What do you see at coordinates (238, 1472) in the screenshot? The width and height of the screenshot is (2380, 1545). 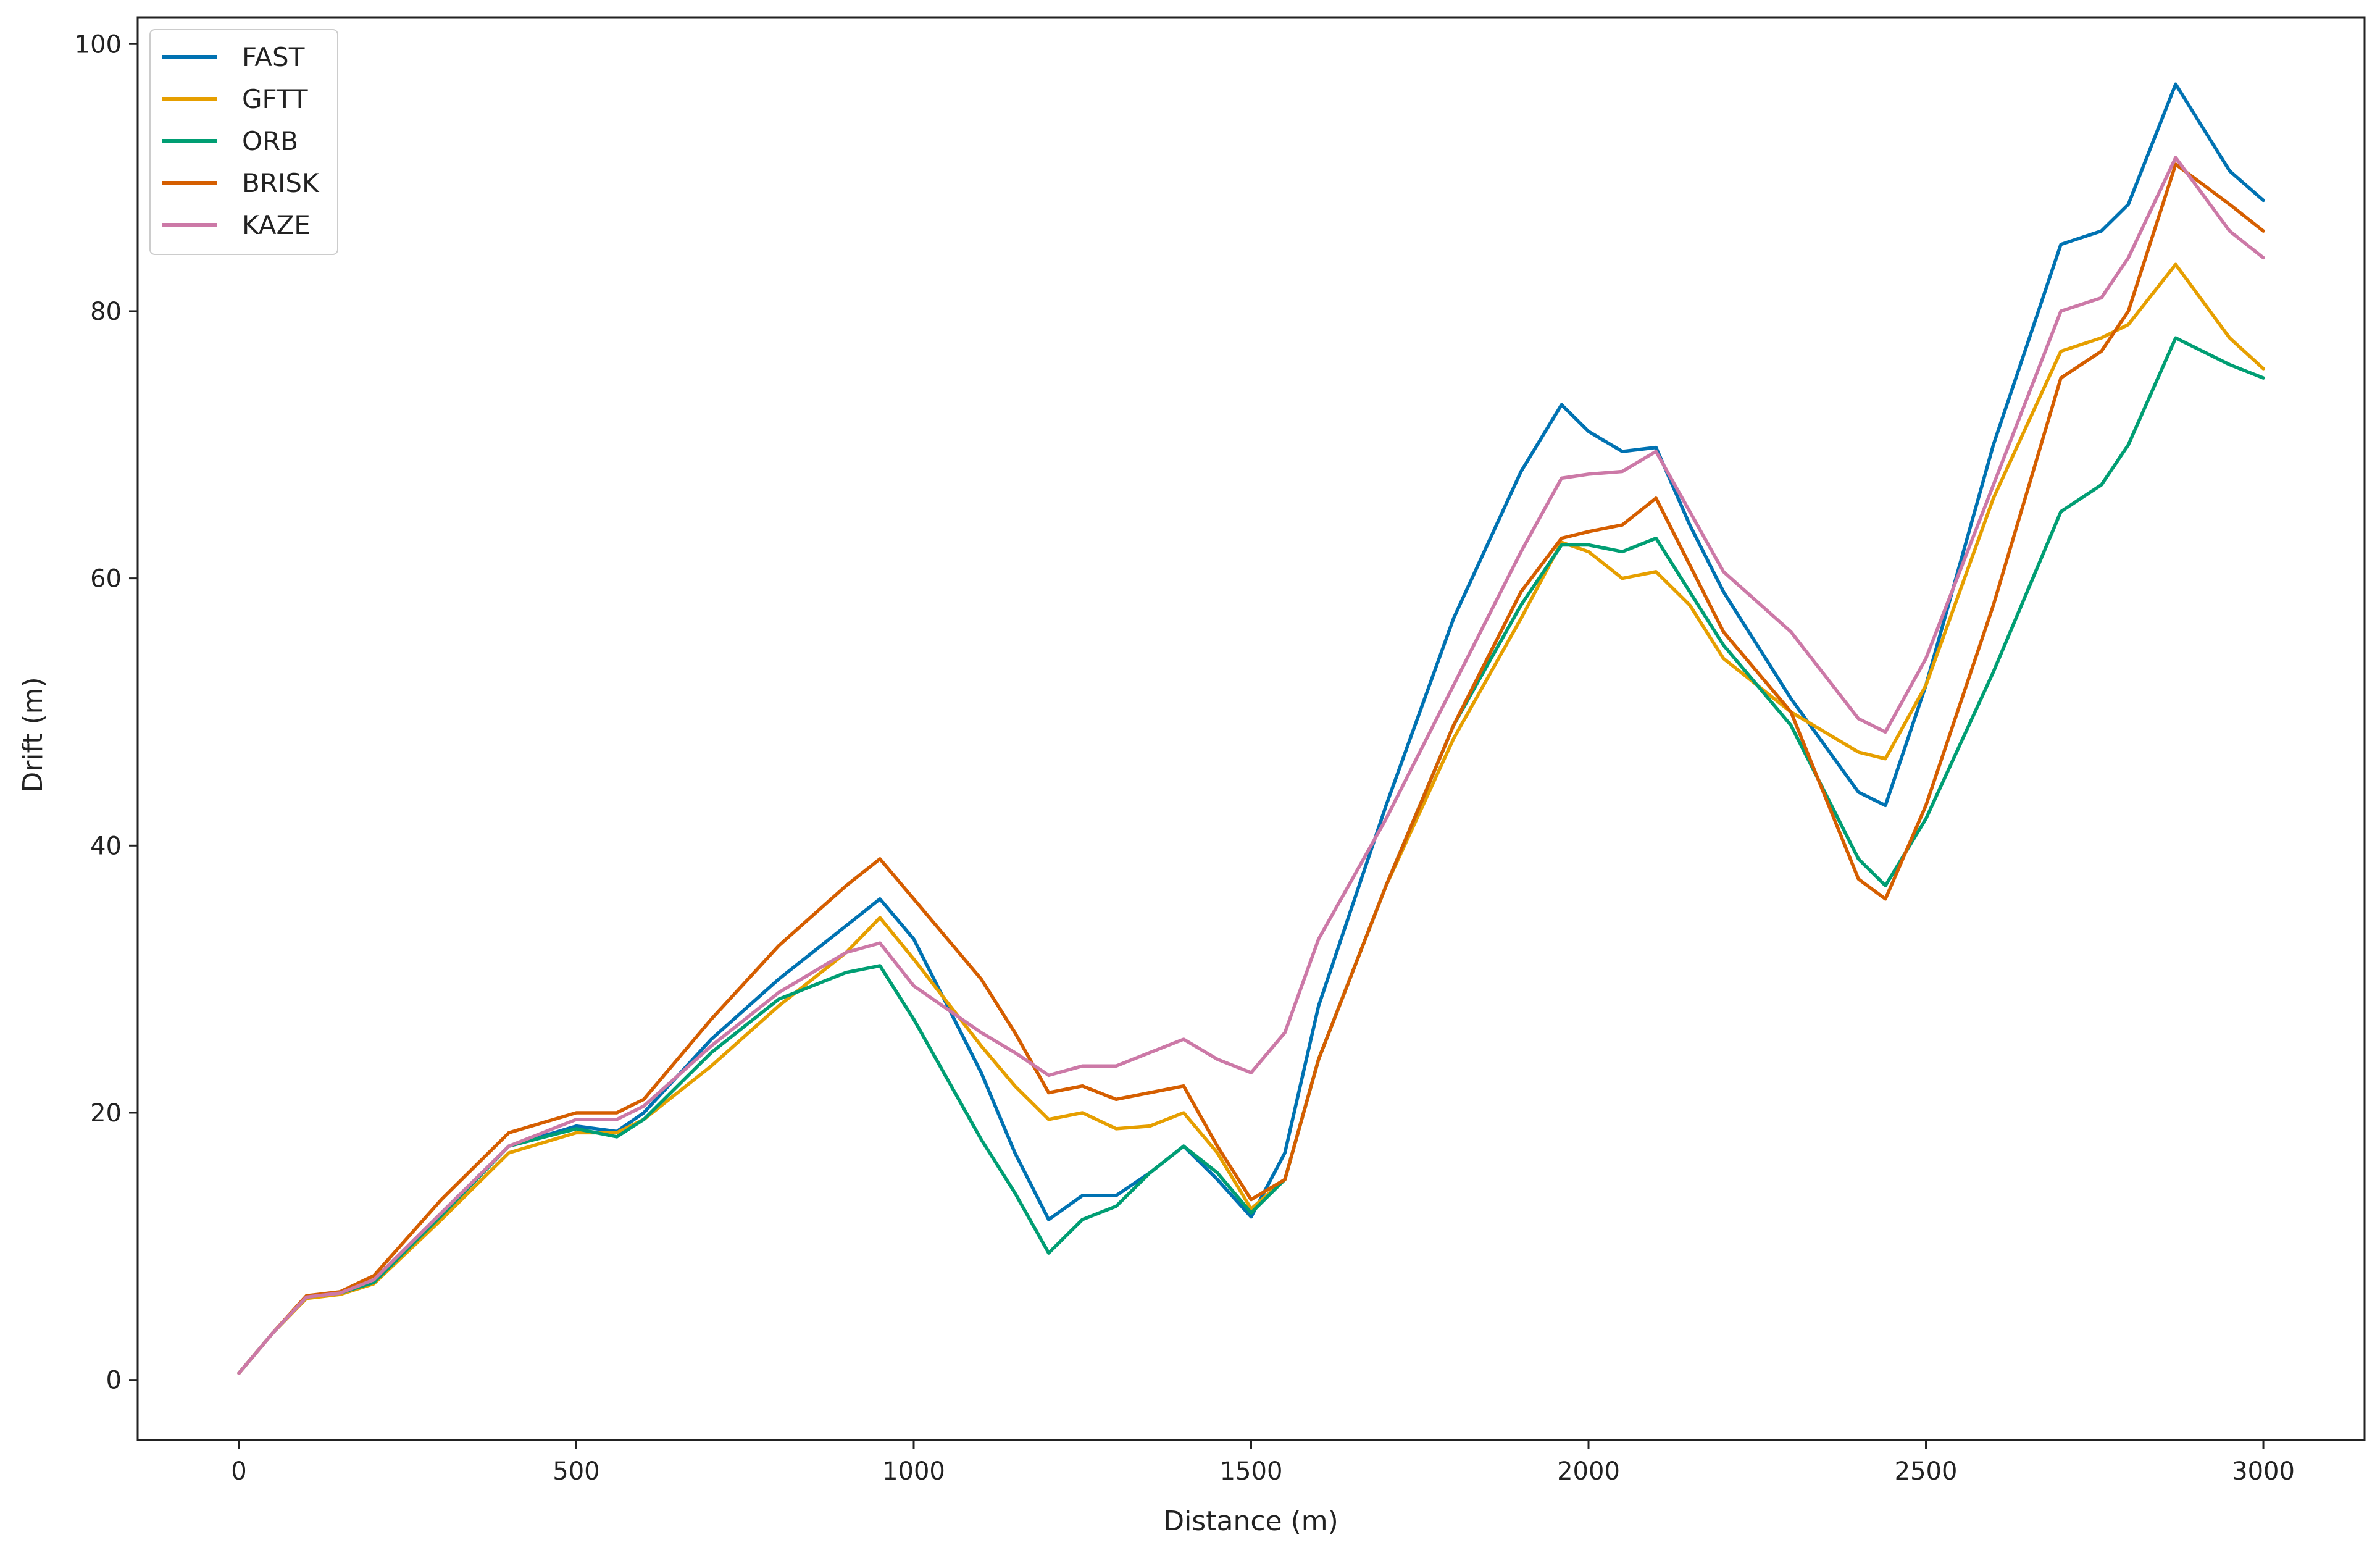 I see `x-tick-label: 0` at bounding box center [238, 1472].